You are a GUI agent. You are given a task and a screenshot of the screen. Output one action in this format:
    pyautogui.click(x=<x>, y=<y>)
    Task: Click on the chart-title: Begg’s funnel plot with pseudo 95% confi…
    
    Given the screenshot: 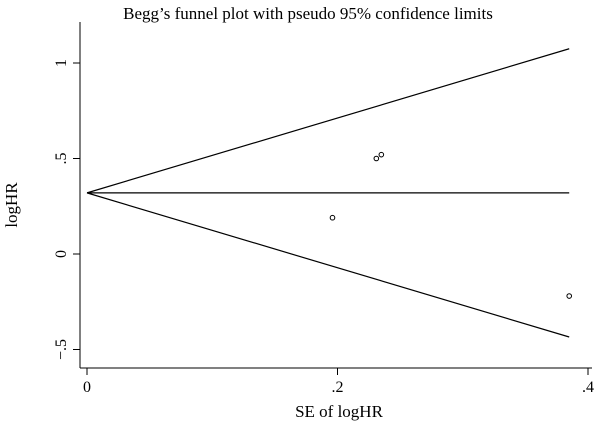 What is the action you would take?
    pyautogui.click(x=308, y=13)
    